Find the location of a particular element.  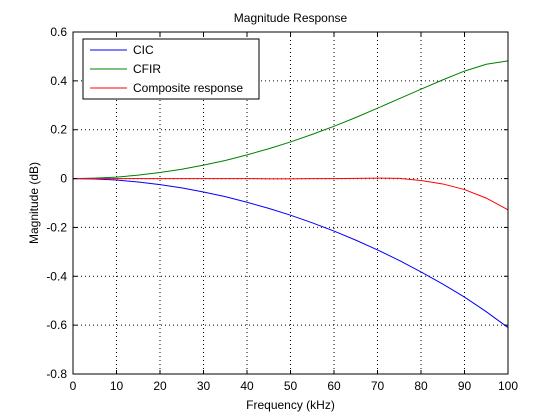

series-line-composite-response is located at coordinates (291, 194).